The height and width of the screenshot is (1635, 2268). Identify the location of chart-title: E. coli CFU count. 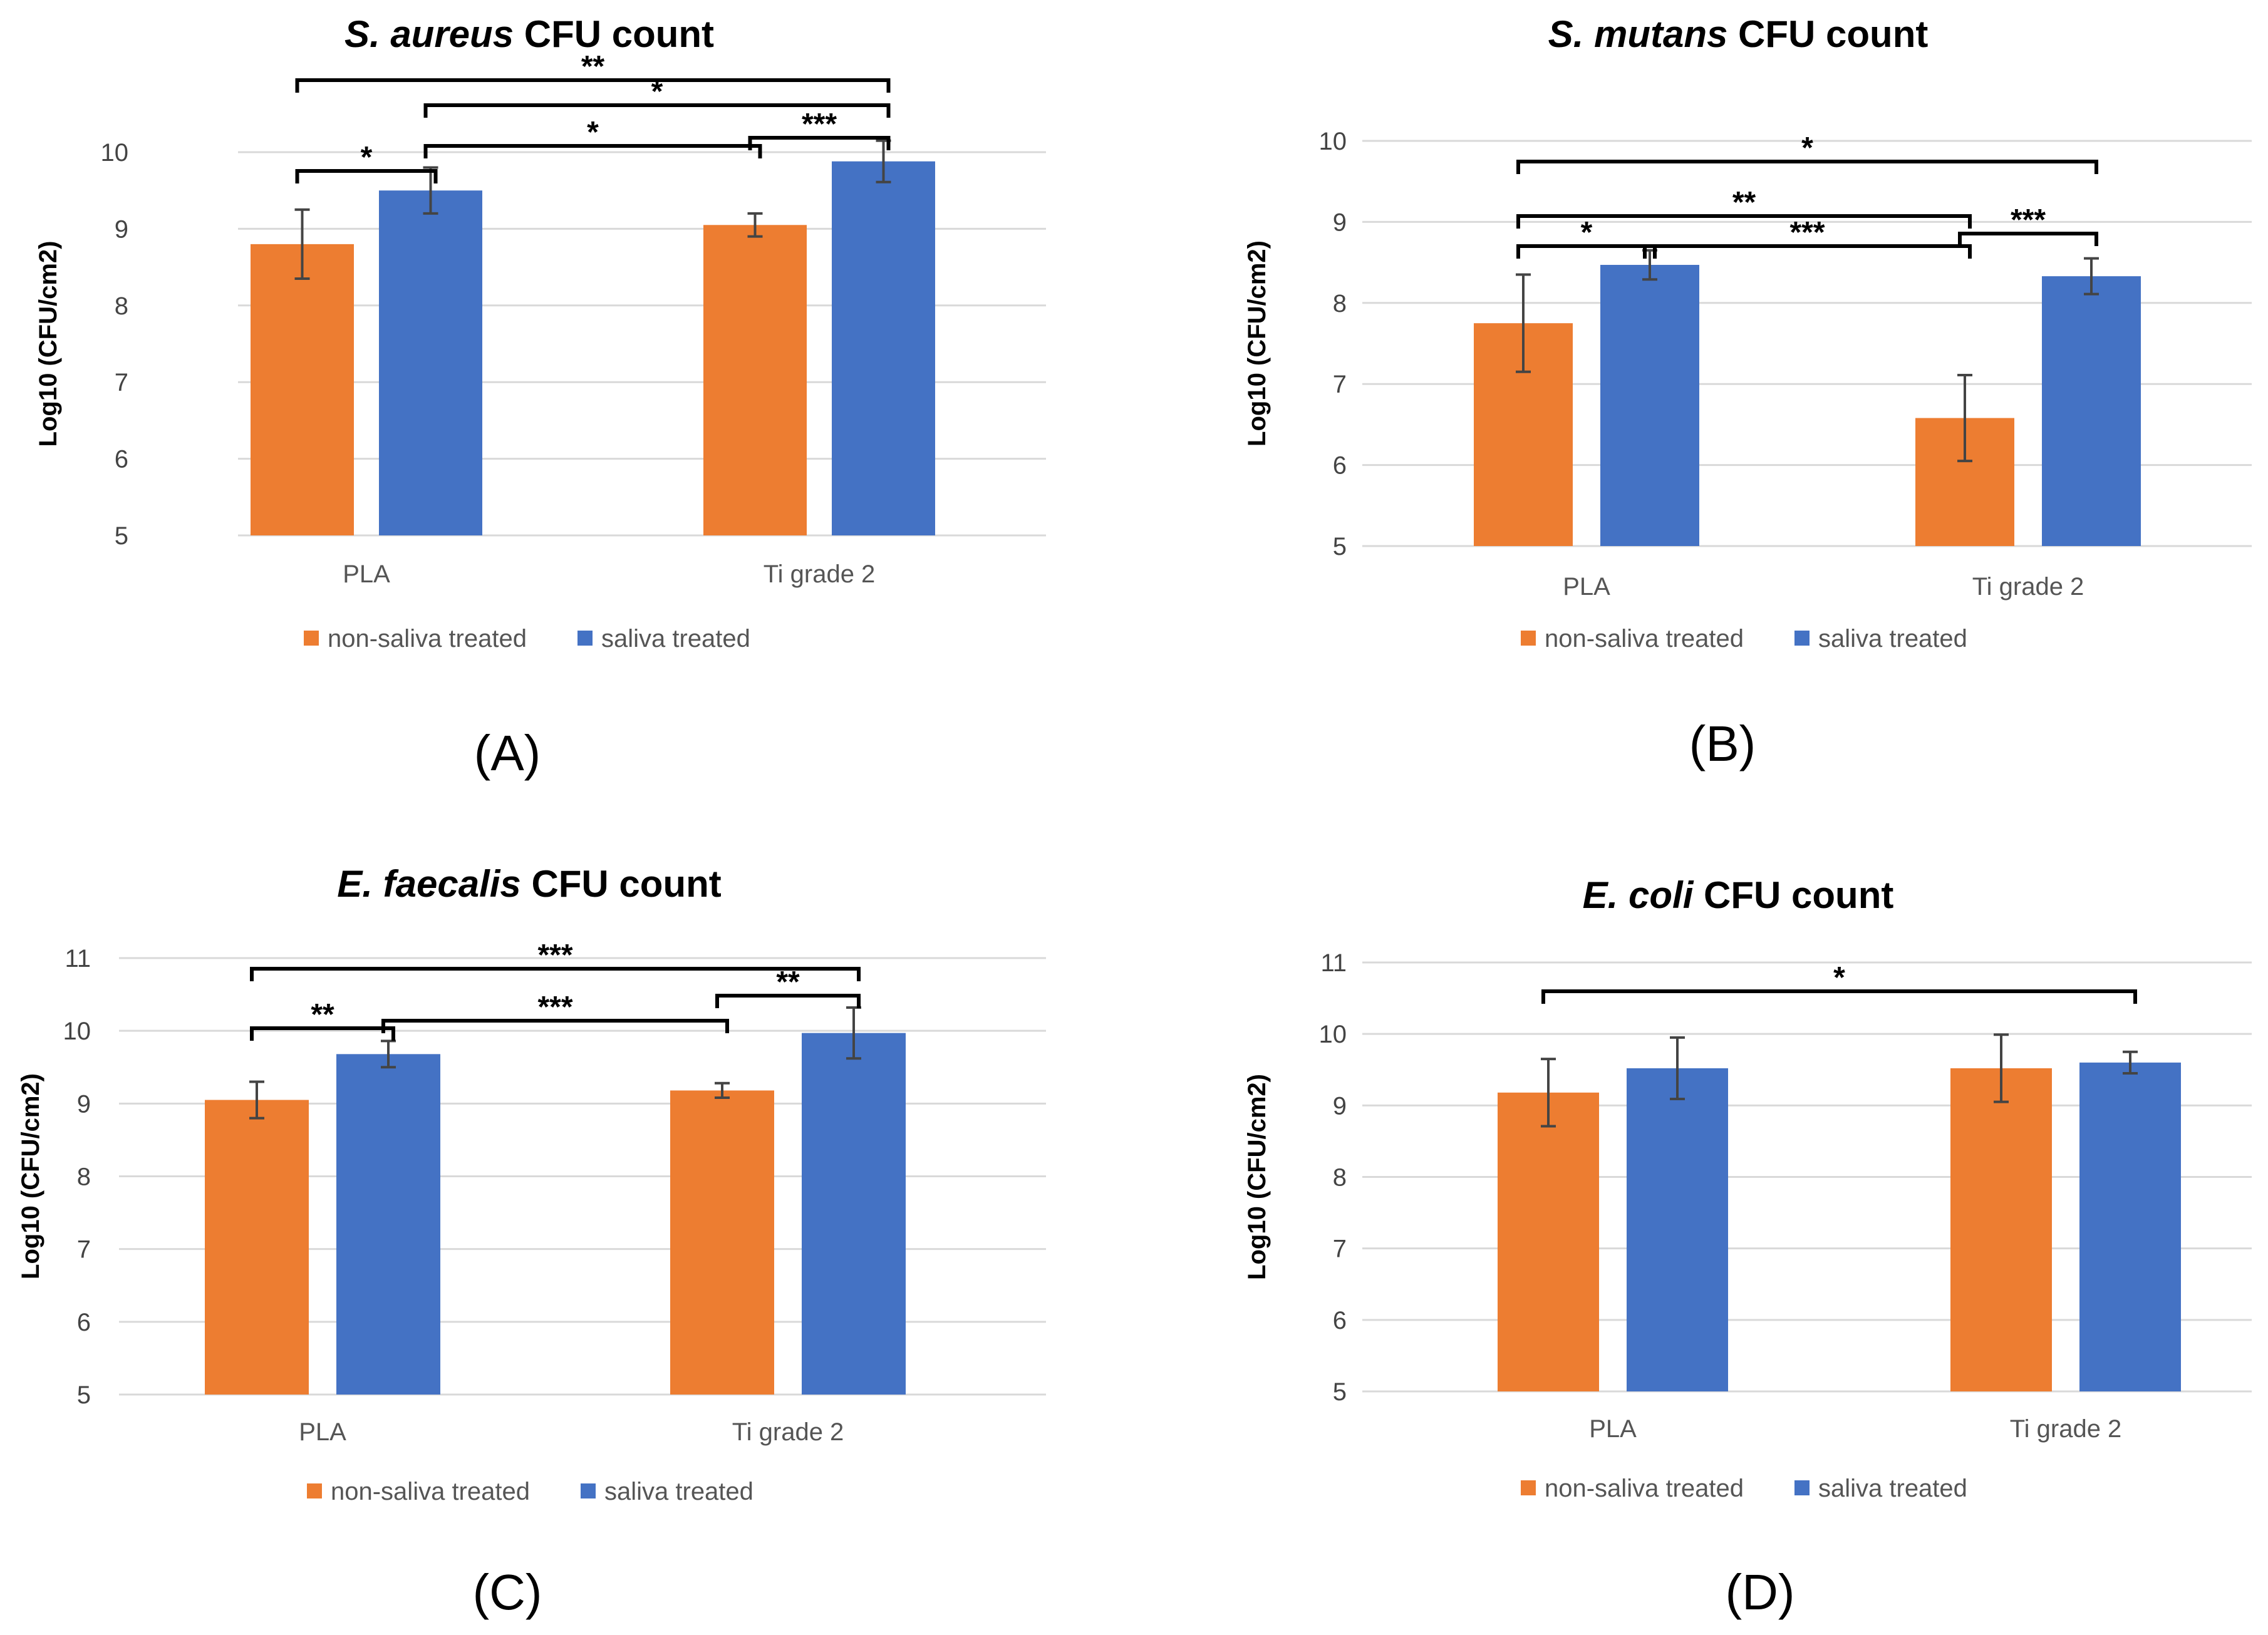
(1738, 895).